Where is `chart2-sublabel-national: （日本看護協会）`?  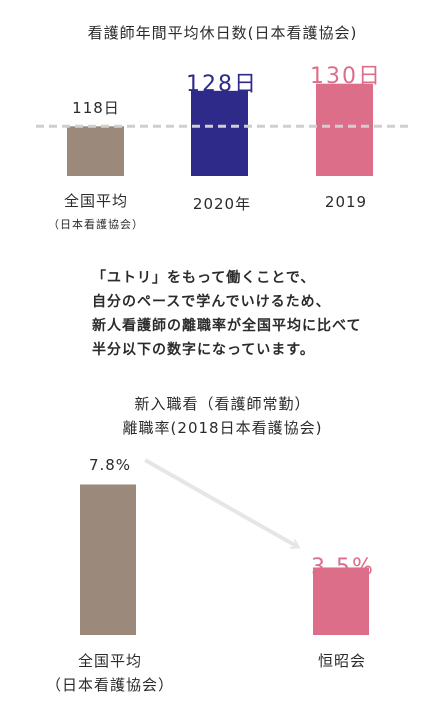
chart2-sublabel-national: （日本看護協会） is located at coordinates (109, 685).